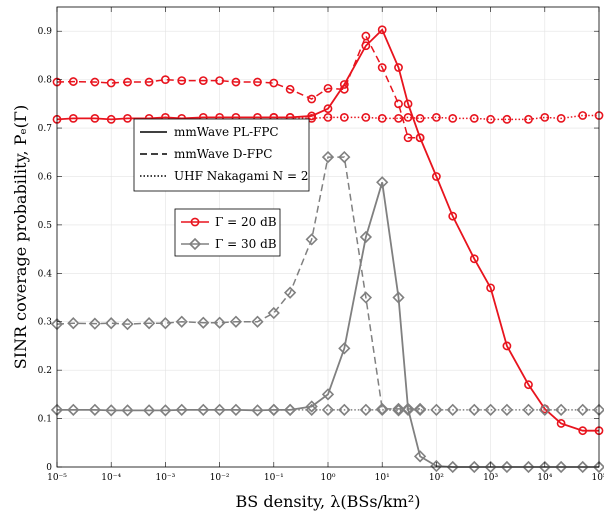  I want to click on x-tick-label: 10³, so click(490, 478).